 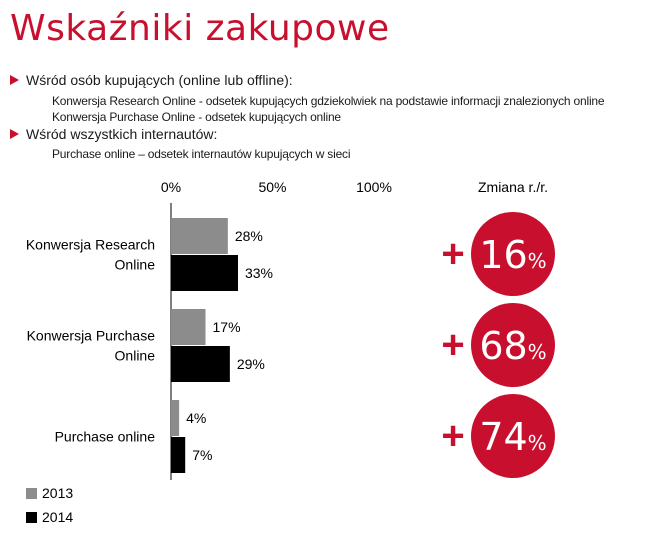 What do you see at coordinates (57, 517) in the screenshot?
I see `legend-label: 2014` at bounding box center [57, 517].